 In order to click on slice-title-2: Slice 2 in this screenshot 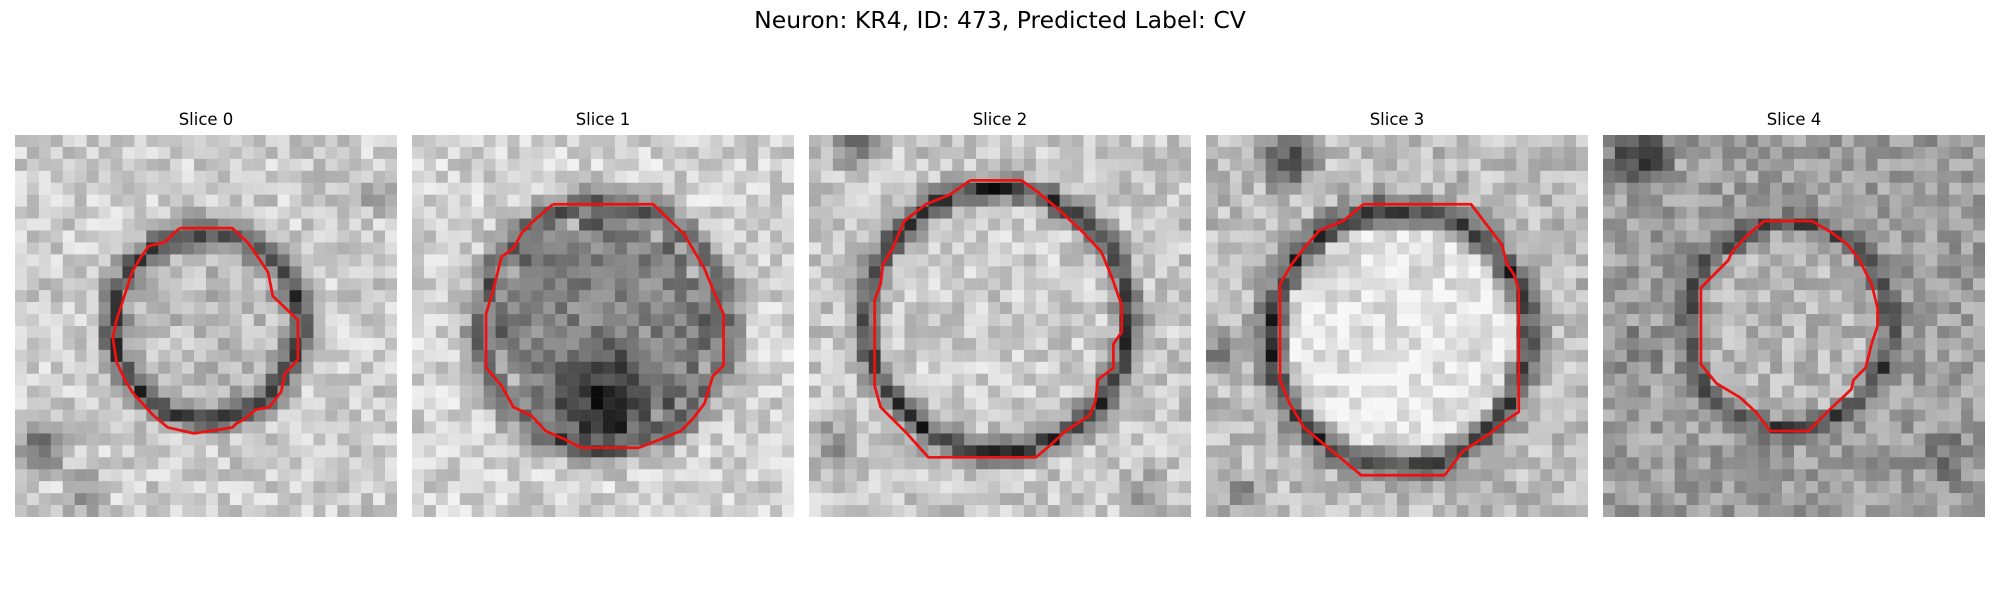, I will do `click(1000, 119)`.